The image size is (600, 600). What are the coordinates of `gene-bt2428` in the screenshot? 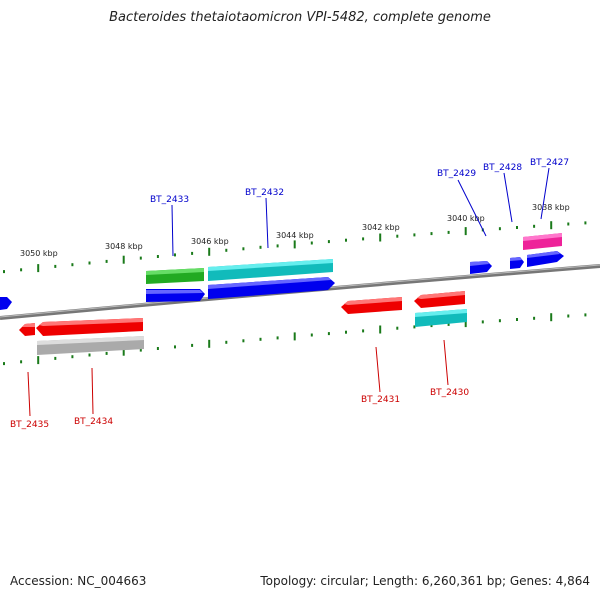 It's located at (517, 263).